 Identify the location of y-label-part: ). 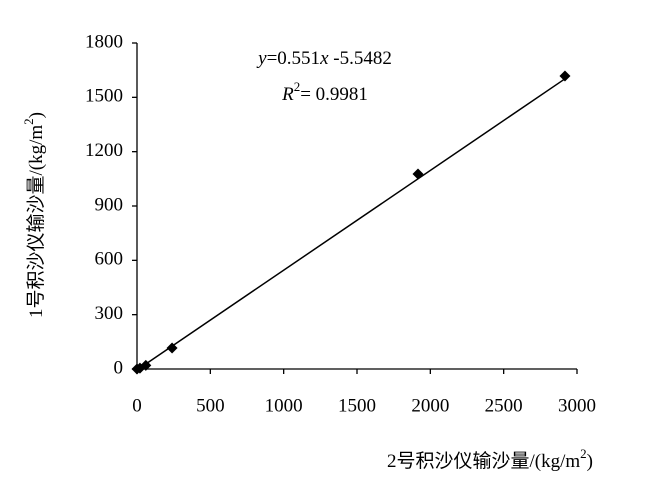
(36, 115).